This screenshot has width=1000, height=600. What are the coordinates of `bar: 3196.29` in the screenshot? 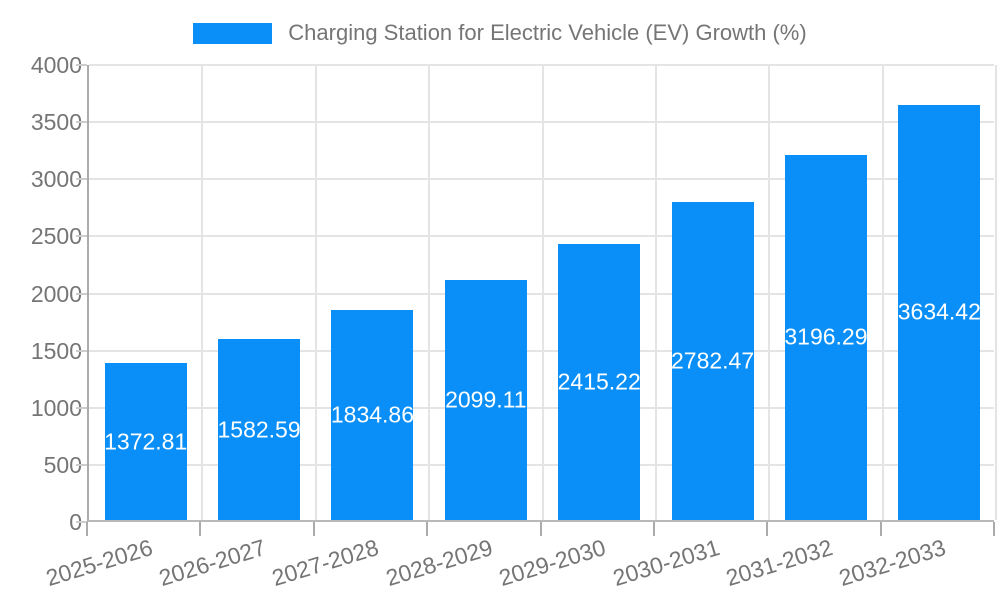 It's located at (826, 337).